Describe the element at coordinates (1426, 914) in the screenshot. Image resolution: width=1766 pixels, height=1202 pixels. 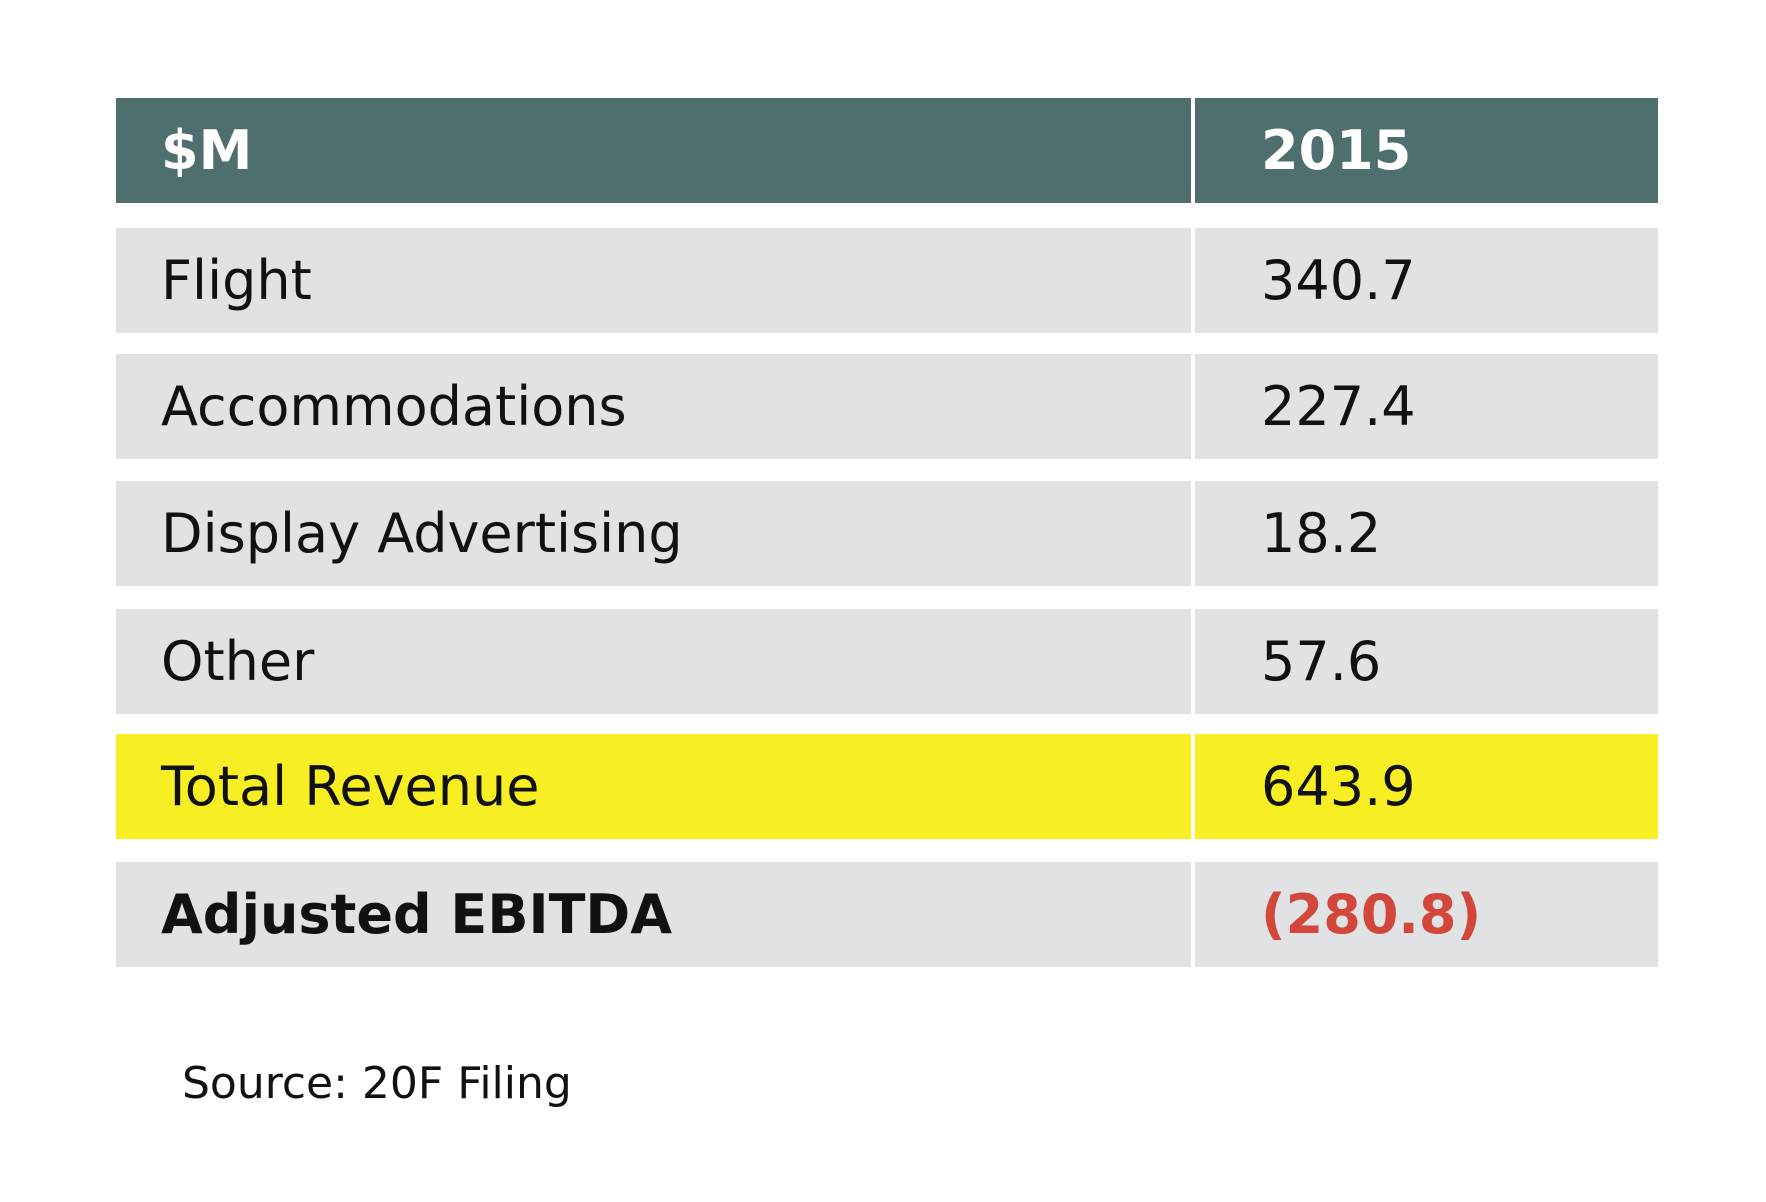
I see `row-value: (280.8)` at that location.